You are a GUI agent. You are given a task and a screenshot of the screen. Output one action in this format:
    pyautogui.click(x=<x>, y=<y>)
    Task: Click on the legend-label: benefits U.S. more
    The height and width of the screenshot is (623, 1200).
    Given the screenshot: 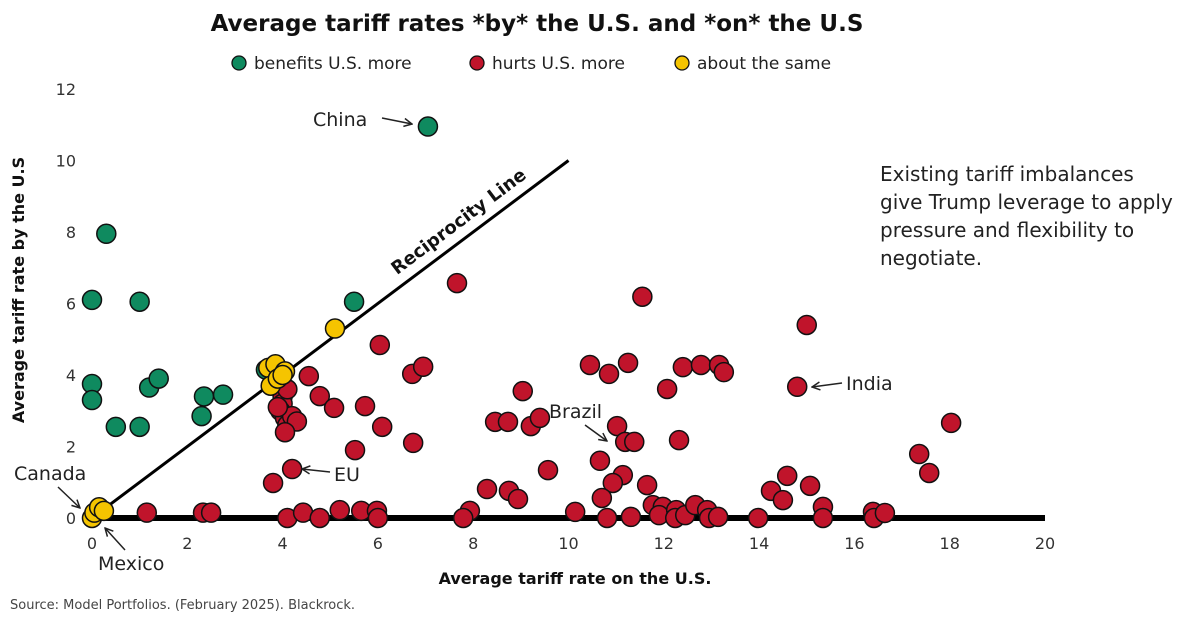 What is the action you would take?
    pyautogui.click(x=333, y=64)
    